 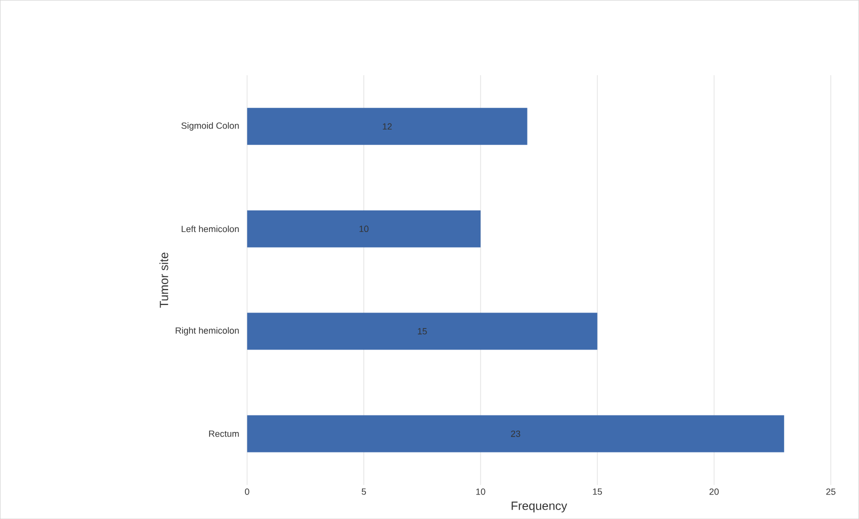 I want to click on data-label: 12, so click(x=387, y=126).